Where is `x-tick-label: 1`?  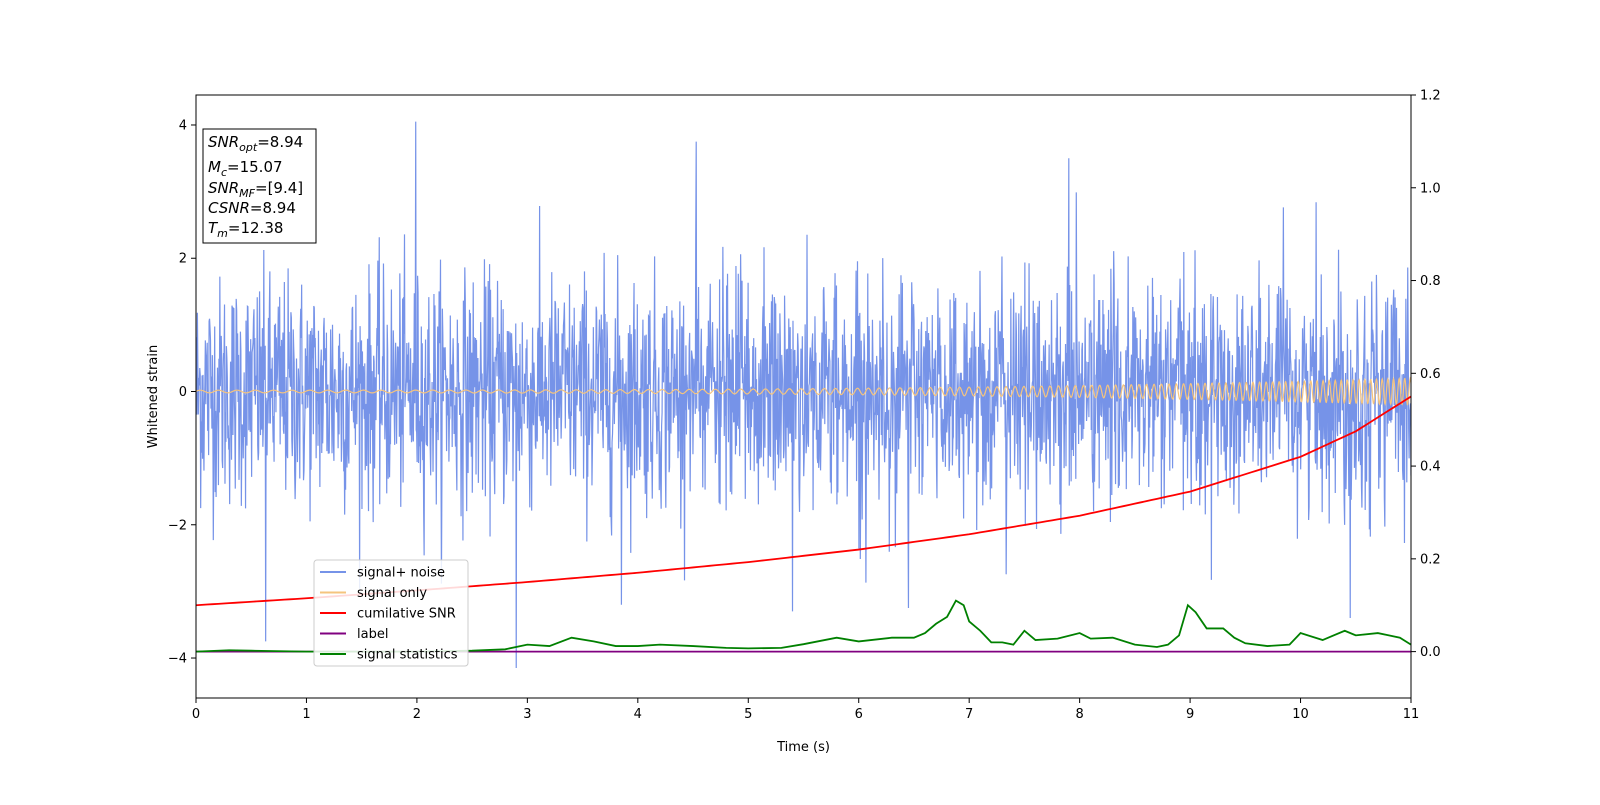 x-tick-label: 1 is located at coordinates (306, 714).